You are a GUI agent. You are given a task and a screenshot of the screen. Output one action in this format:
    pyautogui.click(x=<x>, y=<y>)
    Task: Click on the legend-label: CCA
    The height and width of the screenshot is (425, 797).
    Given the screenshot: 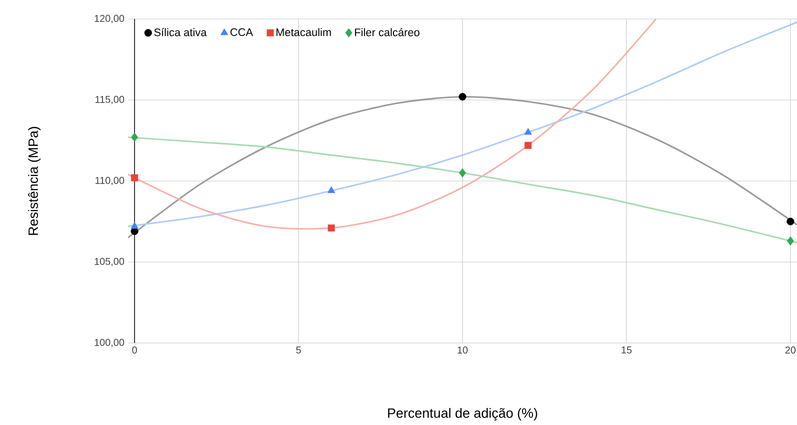 What is the action you would take?
    pyautogui.click(x=242, y=32)
    